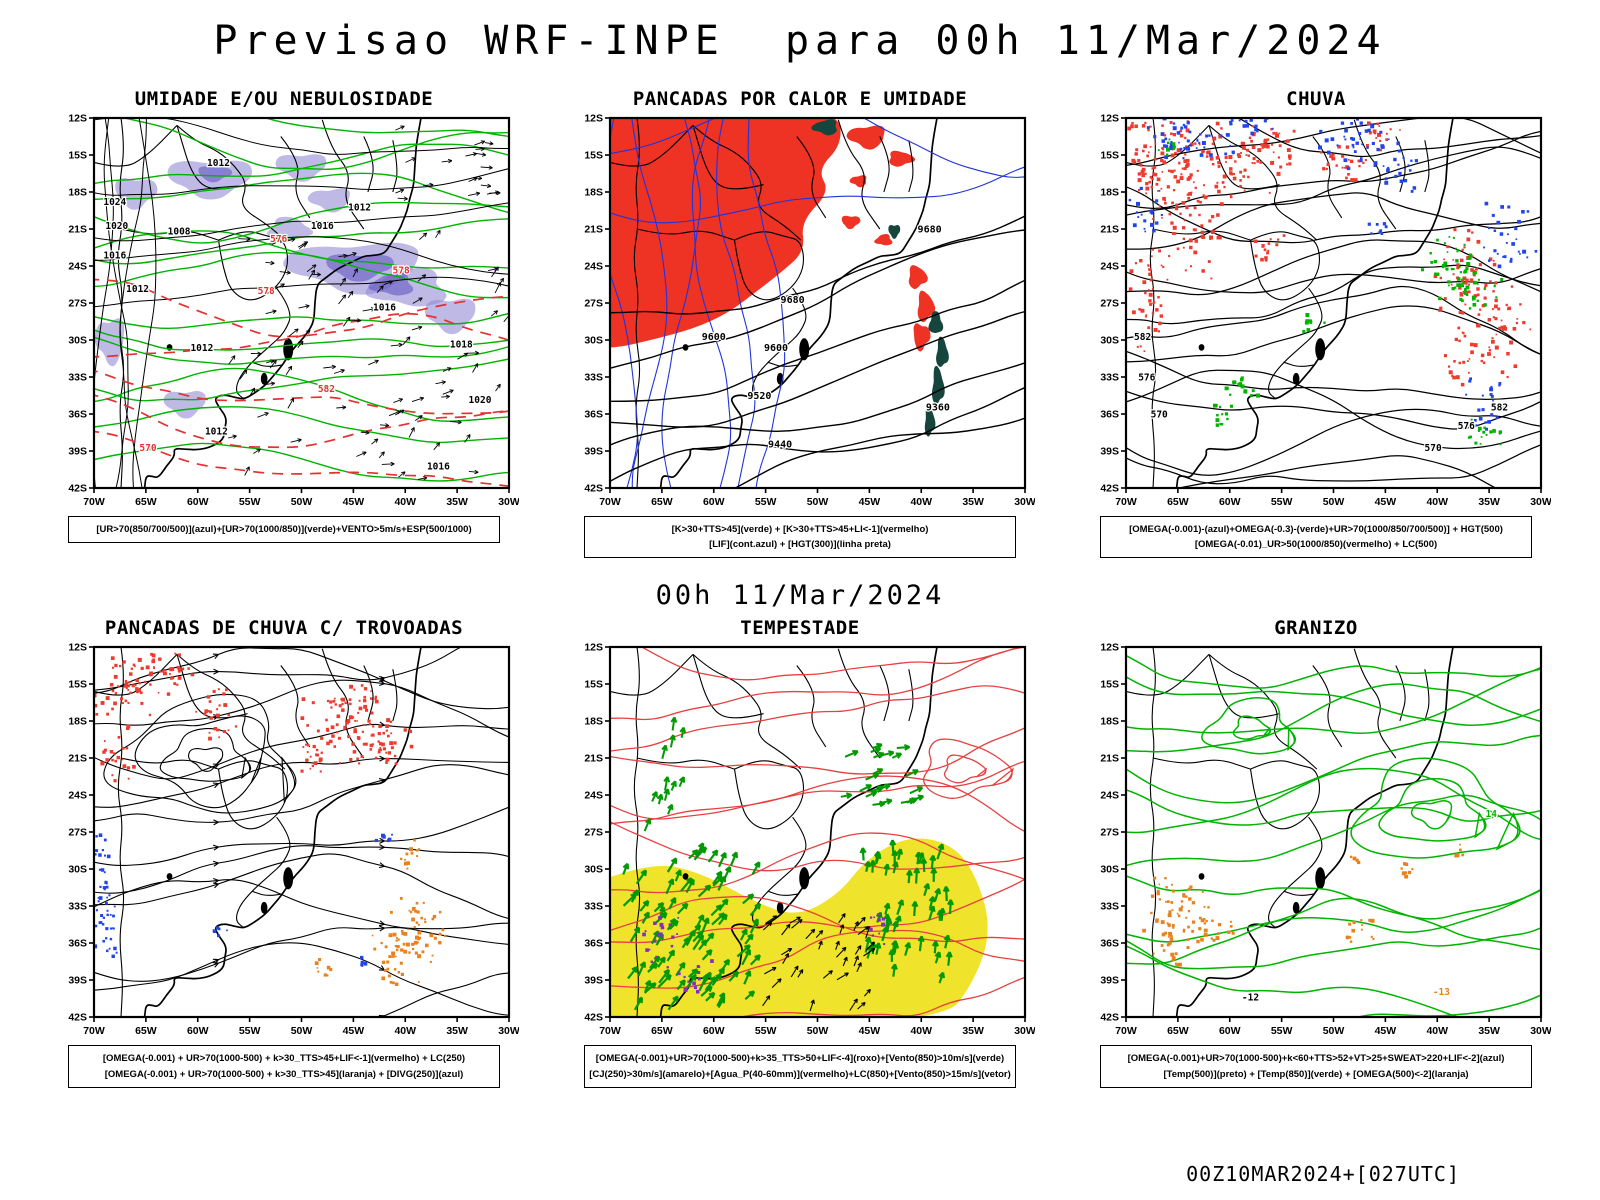 The width and height of the screenshot is (1600, 1200). I want to click on svg-text: 576, so click(278, 239).